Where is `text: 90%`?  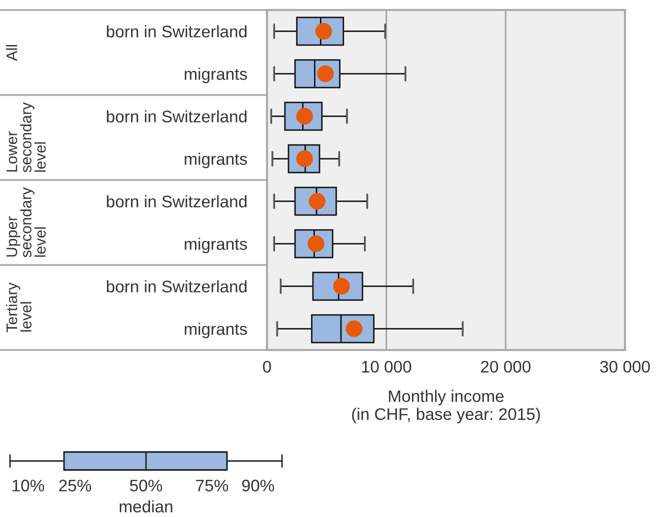 text: 90% is located at coordinates (258, 486).